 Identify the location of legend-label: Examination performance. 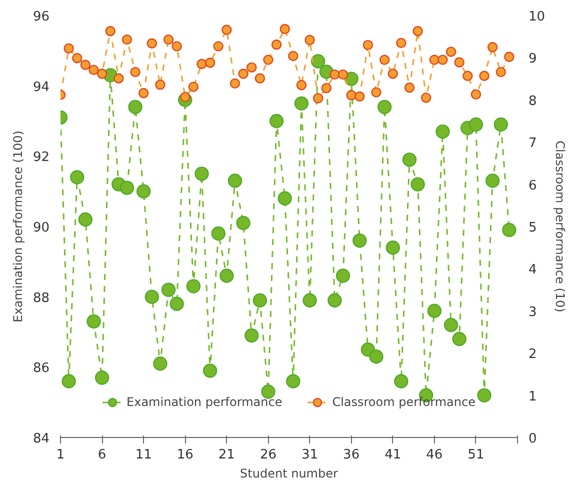
(204, 402).